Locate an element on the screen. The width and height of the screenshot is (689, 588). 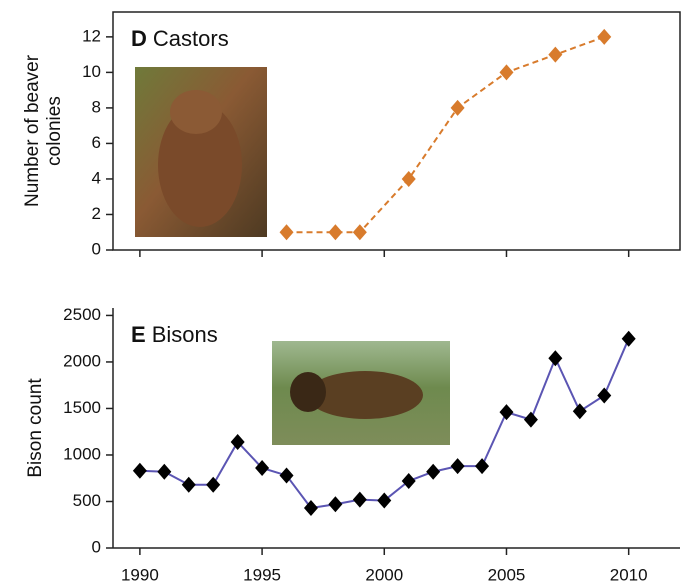
y-tick-label: 1000 is located at coordinates (82, 453).